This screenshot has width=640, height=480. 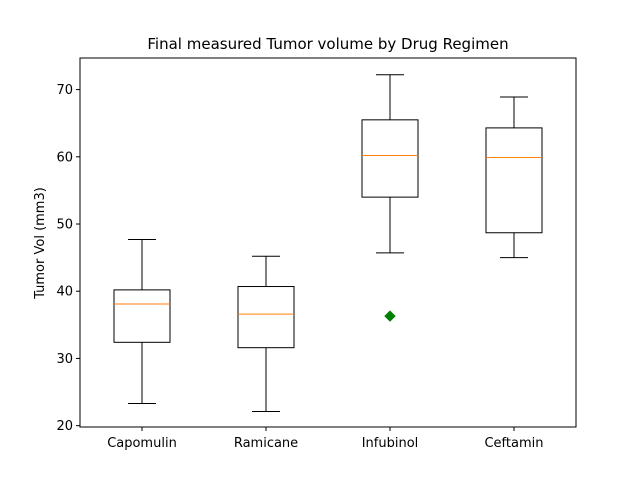 I want to click on x-tick-label: Infubinol, so click(x=390, y=443).